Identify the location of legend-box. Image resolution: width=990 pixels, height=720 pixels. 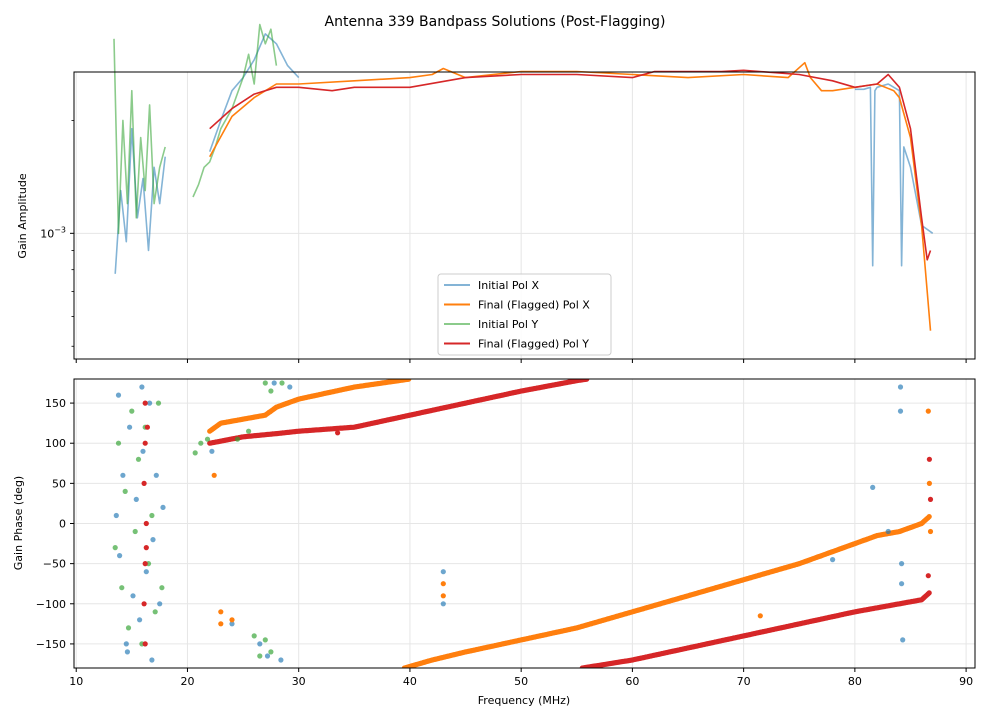
(524, 314).